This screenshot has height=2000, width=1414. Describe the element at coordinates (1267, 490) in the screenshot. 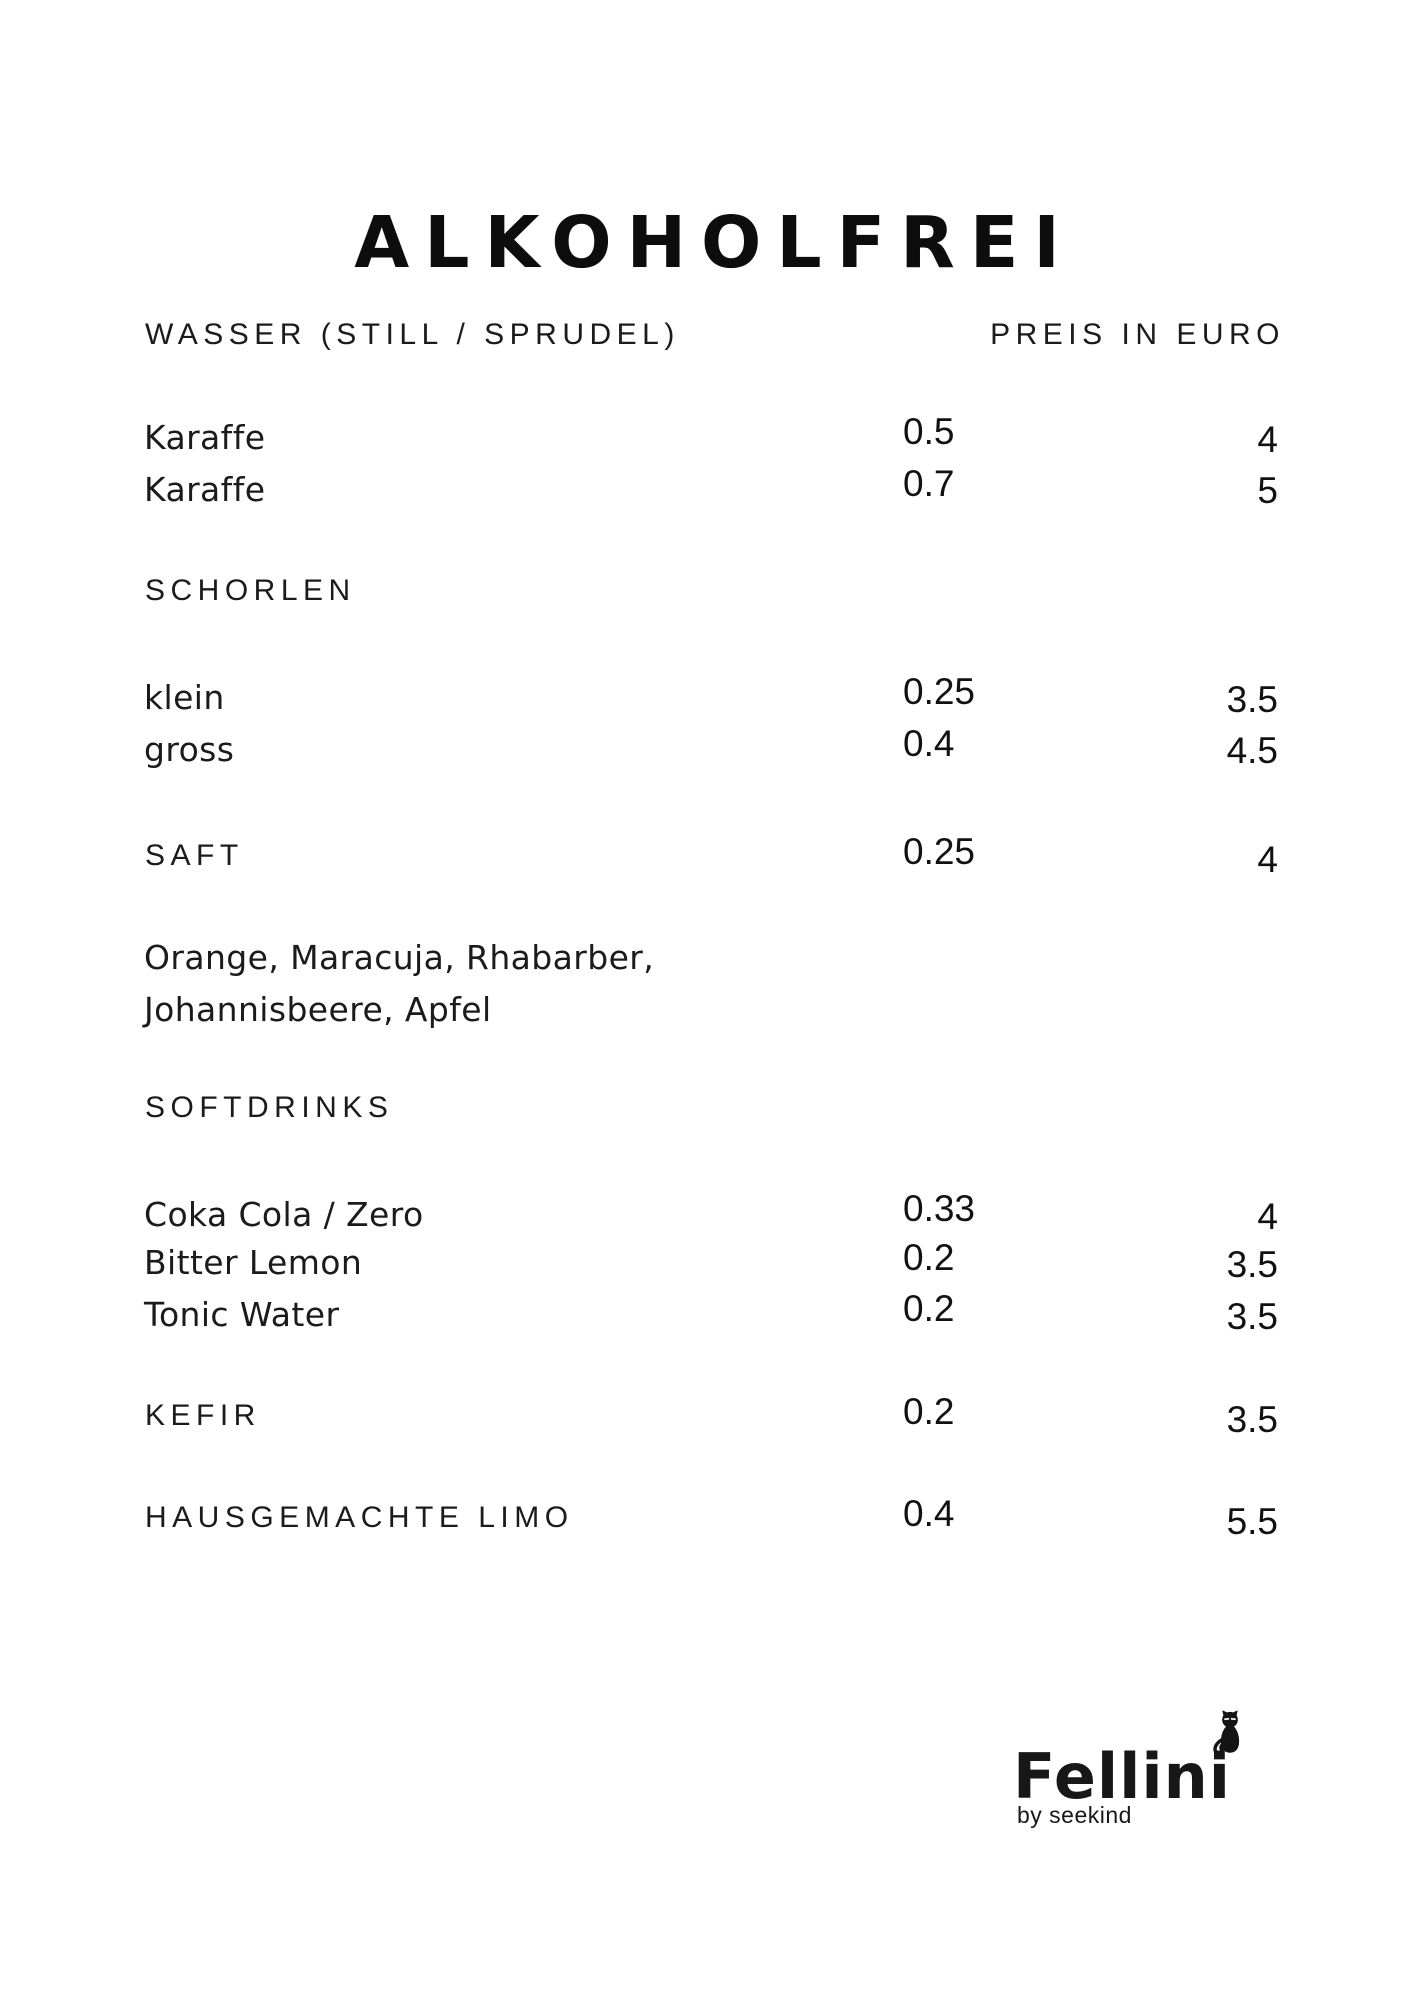

I see `item-price: 5` at that location.